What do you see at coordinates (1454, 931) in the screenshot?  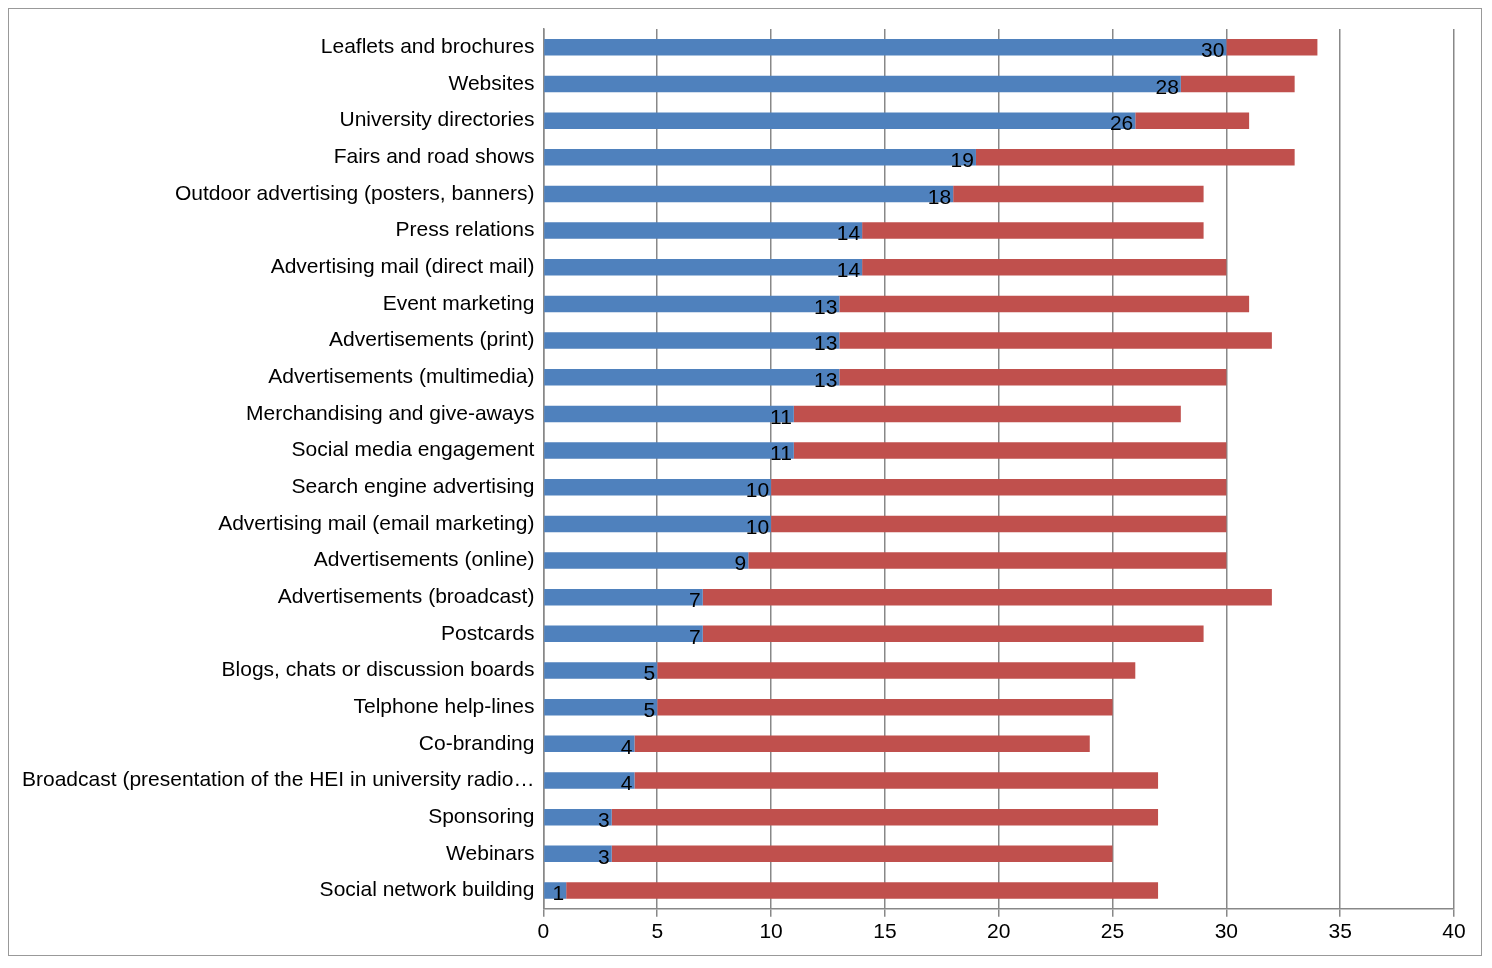 I see `x-tick-label: 40` at bounding box center [1454, 931].